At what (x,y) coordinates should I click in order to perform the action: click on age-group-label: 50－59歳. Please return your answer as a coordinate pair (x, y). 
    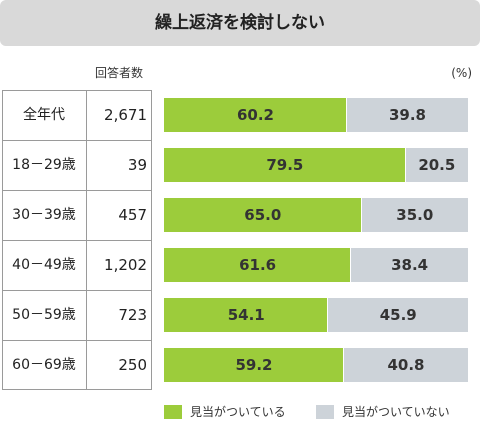
    Looking at the image, I should click on (44, 315).